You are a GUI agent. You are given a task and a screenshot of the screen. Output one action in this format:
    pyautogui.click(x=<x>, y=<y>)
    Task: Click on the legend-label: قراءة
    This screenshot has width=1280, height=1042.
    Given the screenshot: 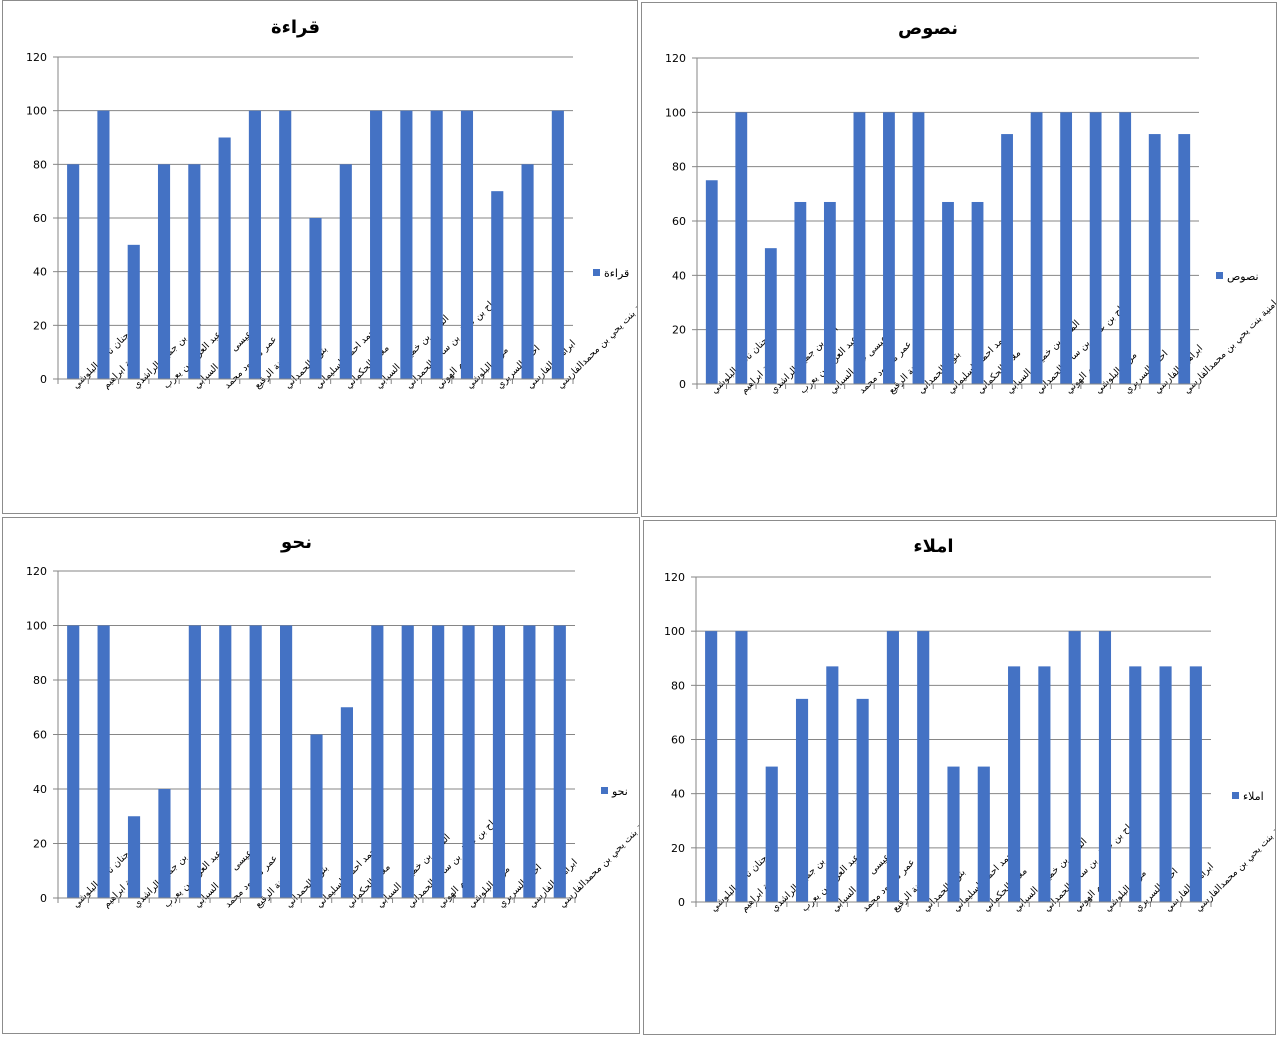 What is the action you would take?
    pyautogui.click(x=616, y=273)
    